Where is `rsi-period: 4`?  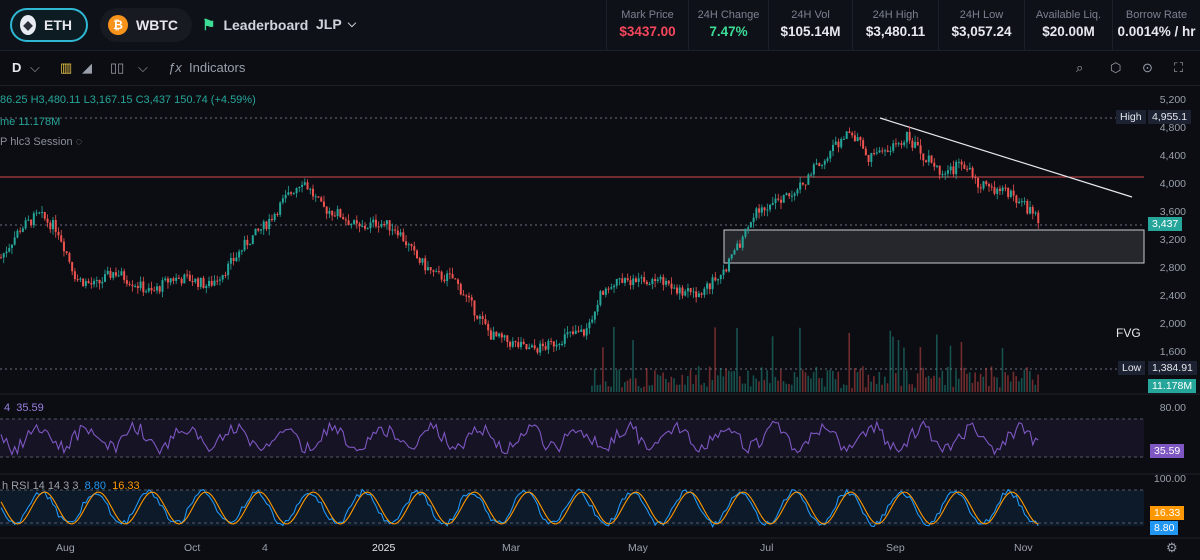 rsi-period: 4 is located at coordinates (7, 408).